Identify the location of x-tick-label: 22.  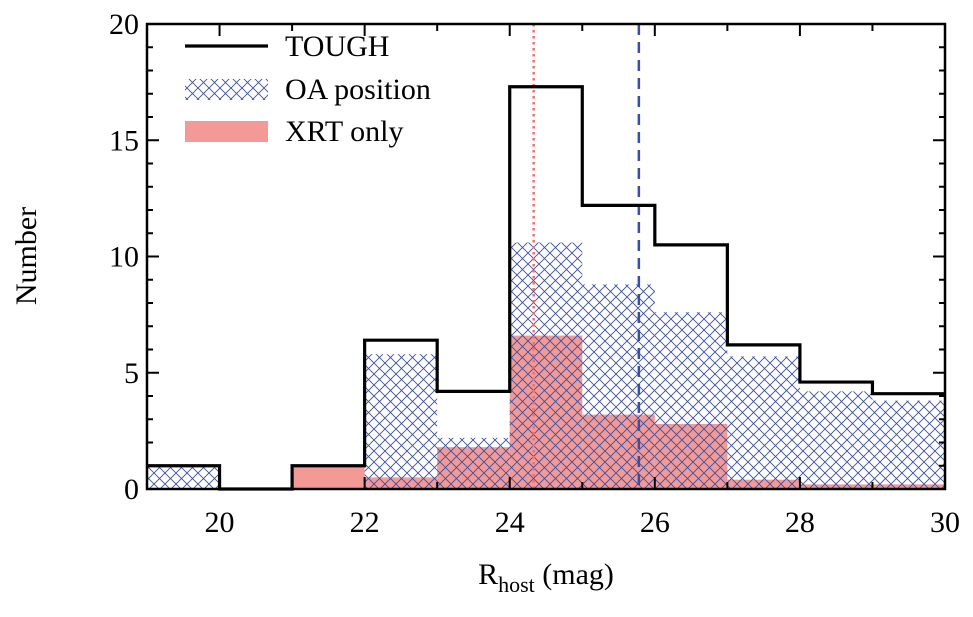
(365, 522).